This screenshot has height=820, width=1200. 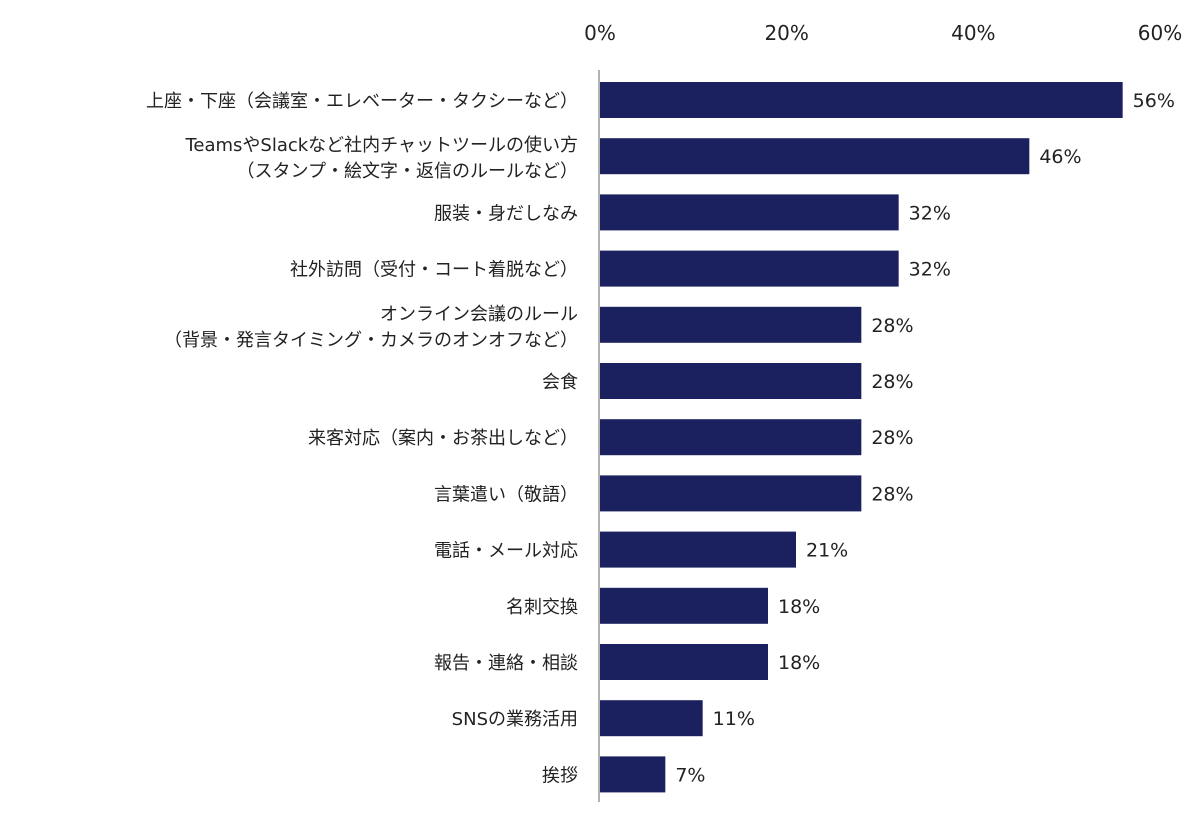 What do you see at coordinates (443, 438) in the screenshot?
I see `category-label: 来客対応（案内・お茶出しなど）` at bounding box center [443, 438].